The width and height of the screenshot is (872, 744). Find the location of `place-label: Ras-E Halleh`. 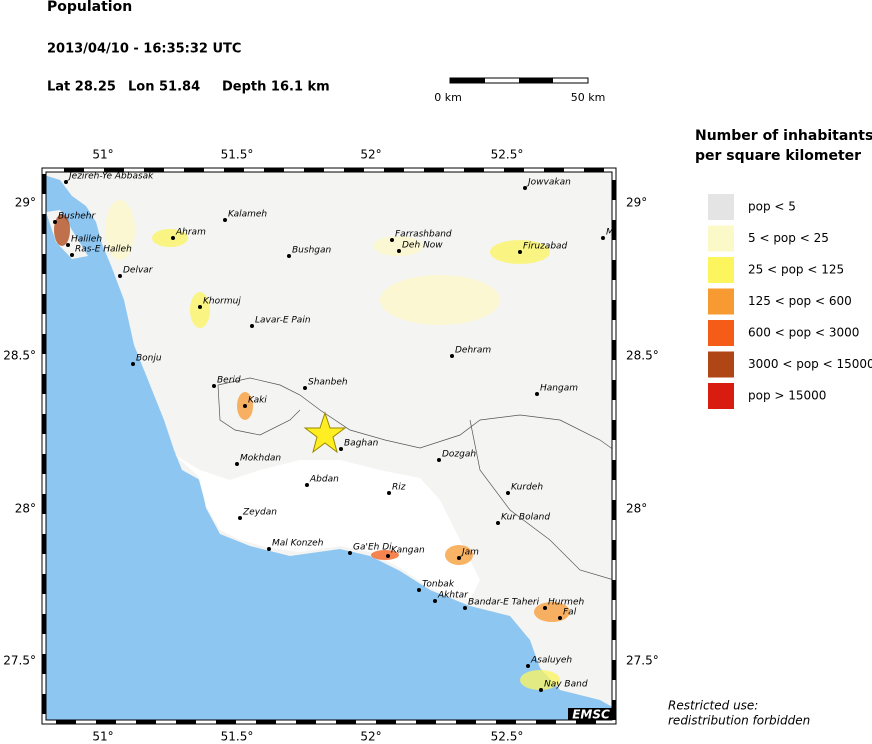

place-label: Ras-E Halleh is located at coordinates (103, 250).